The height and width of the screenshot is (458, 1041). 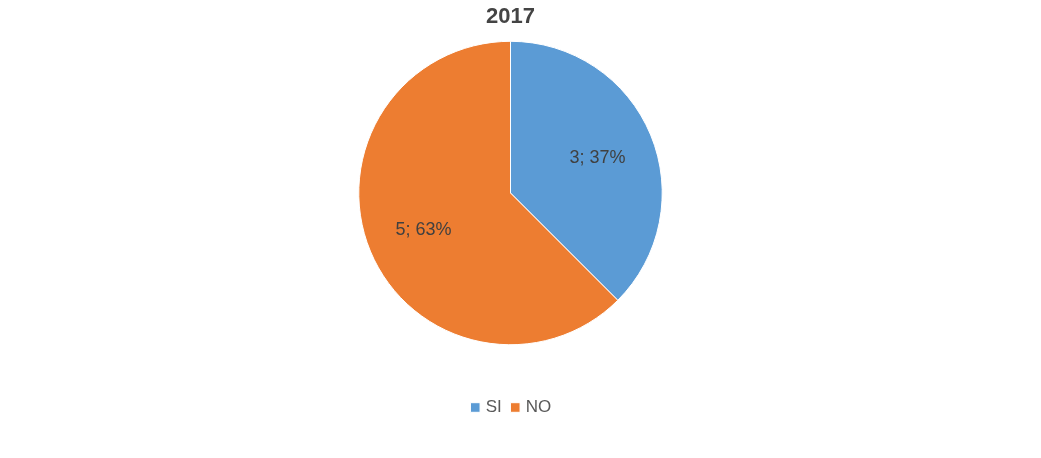 What do you see at coordinates (423, 229) in the screenshot?
I see `data-label: 5; 63%` at bounding box center [423, 229].